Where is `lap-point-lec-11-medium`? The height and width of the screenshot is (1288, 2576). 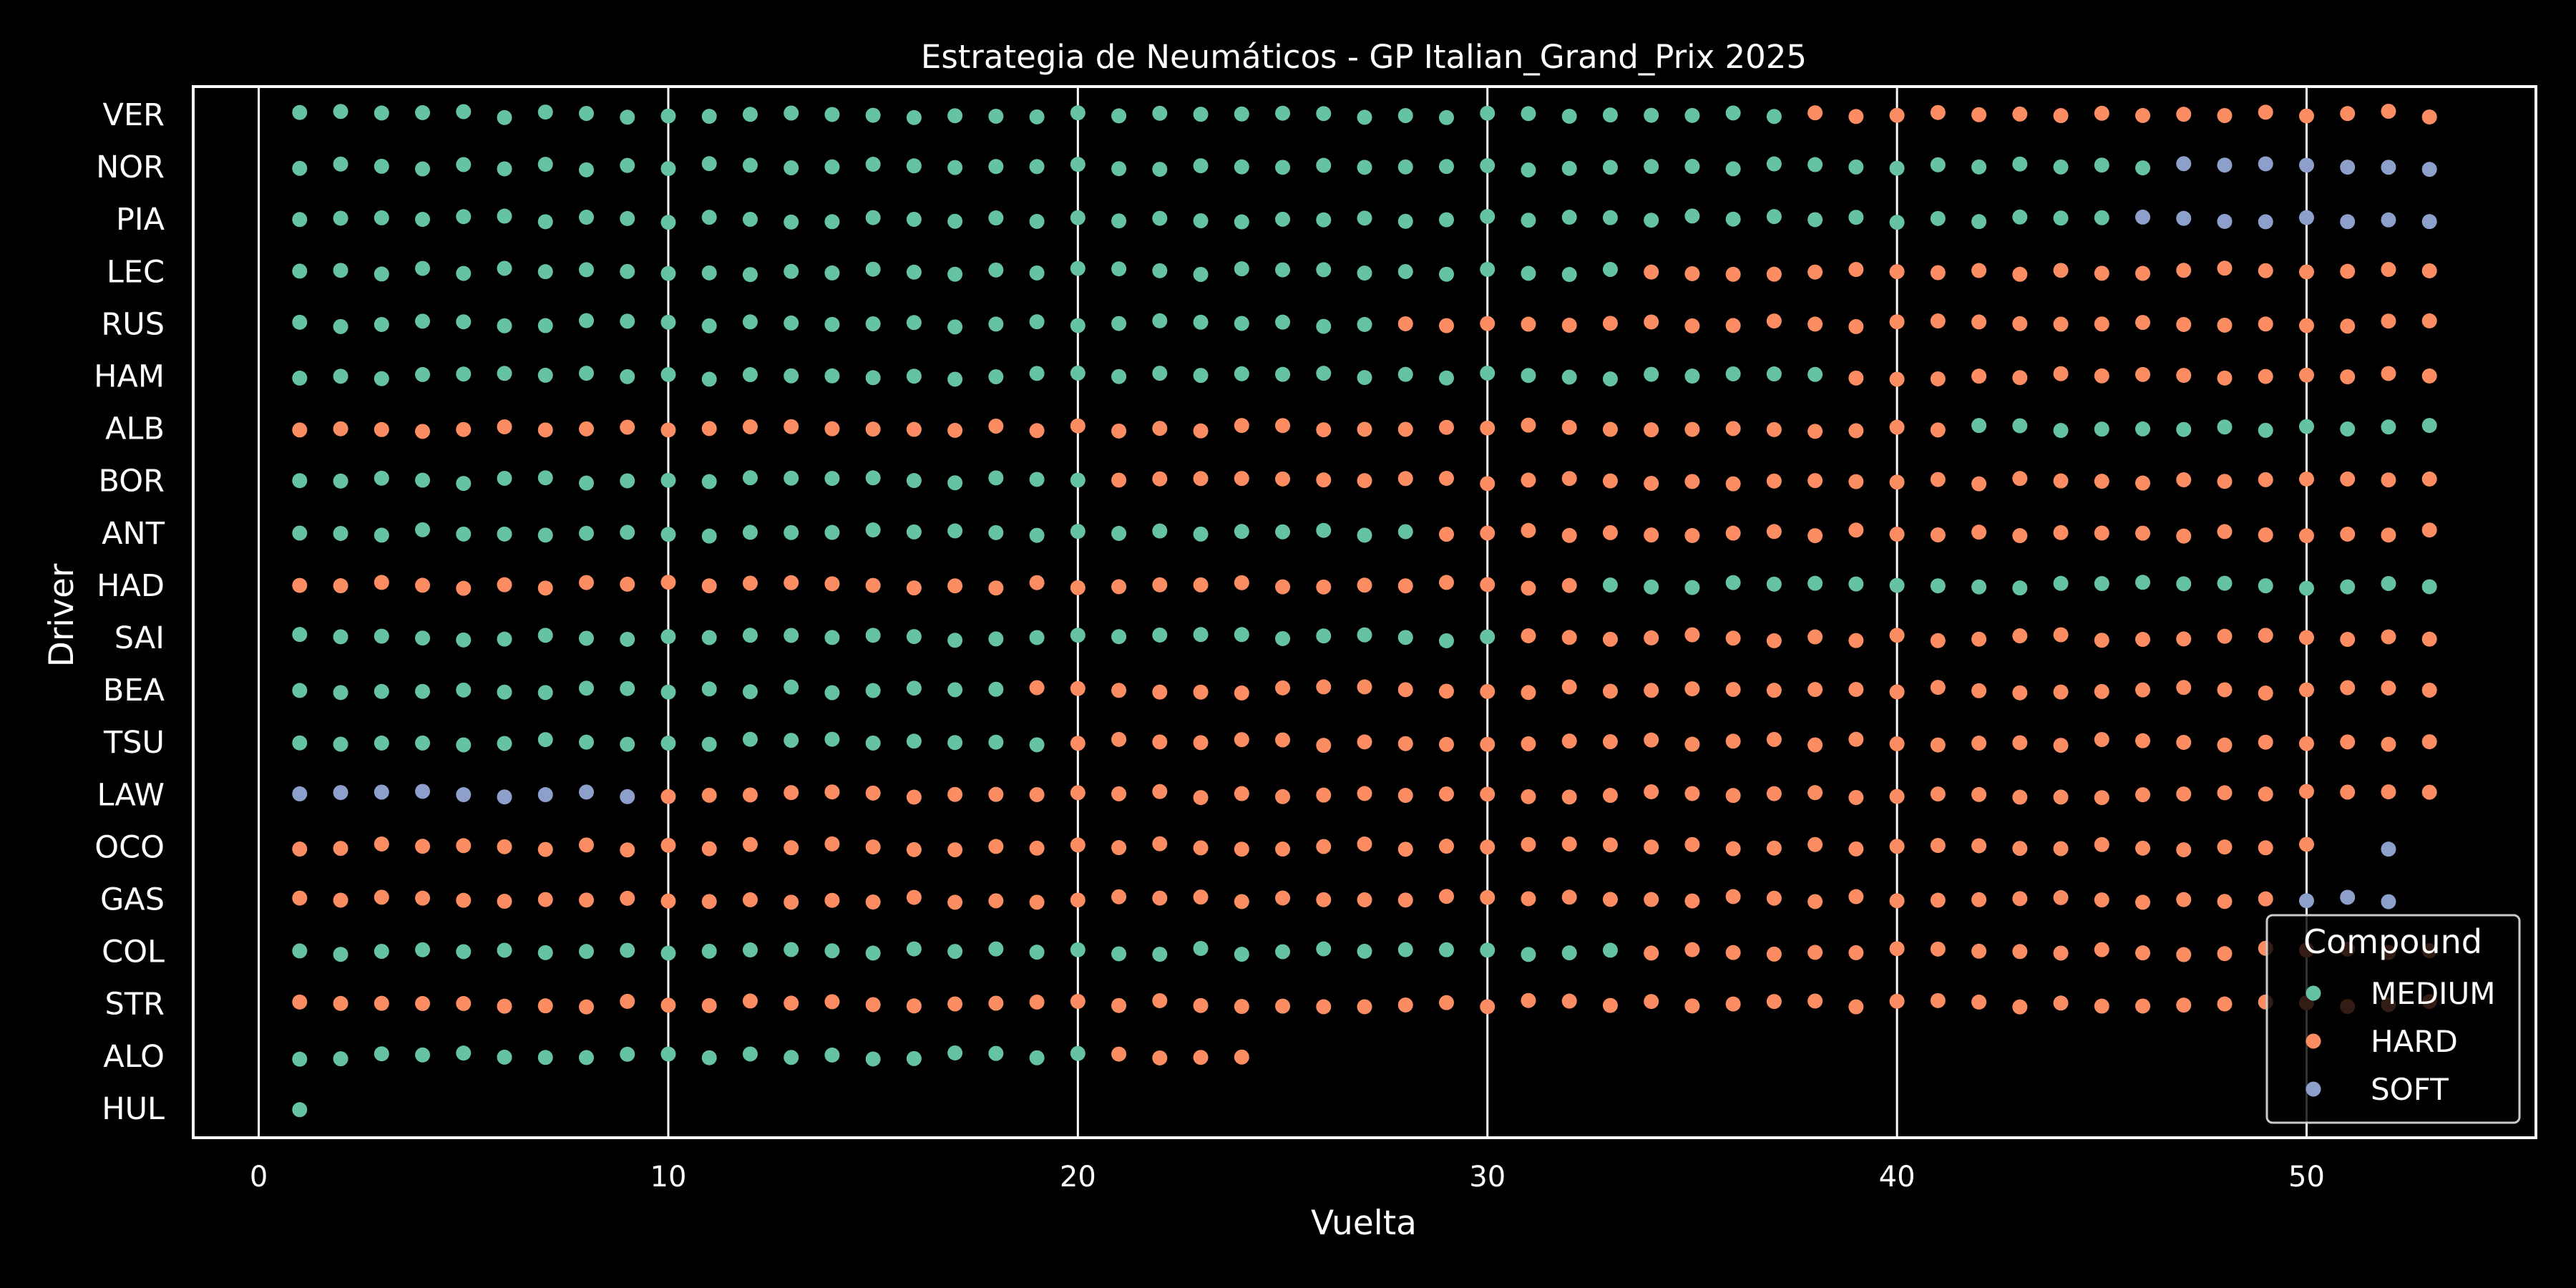
lap-point-lec-11-medium is located at coordinates (709, 272).